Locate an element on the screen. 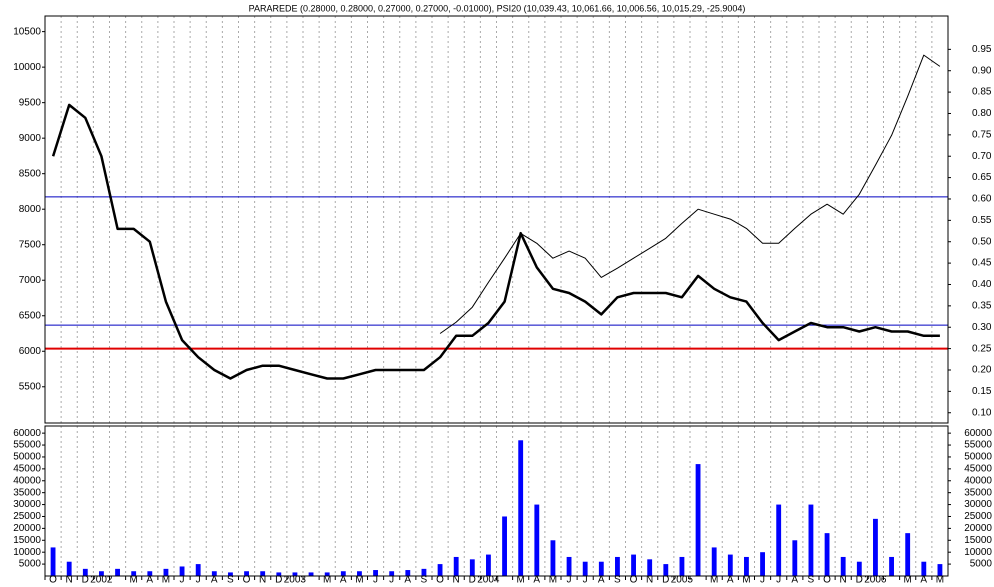 The image size is (994, 587). volume-tick-label: 30000 is located at coordinates (27, 504).